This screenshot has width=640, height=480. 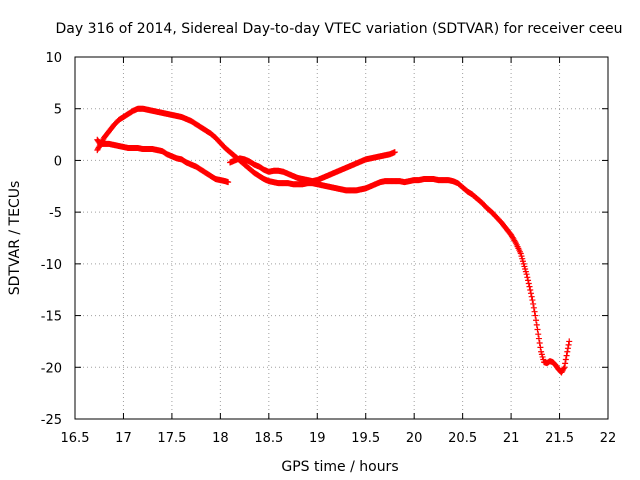 I want to click on y-tick-label: 10, so click(x=53, y=58).